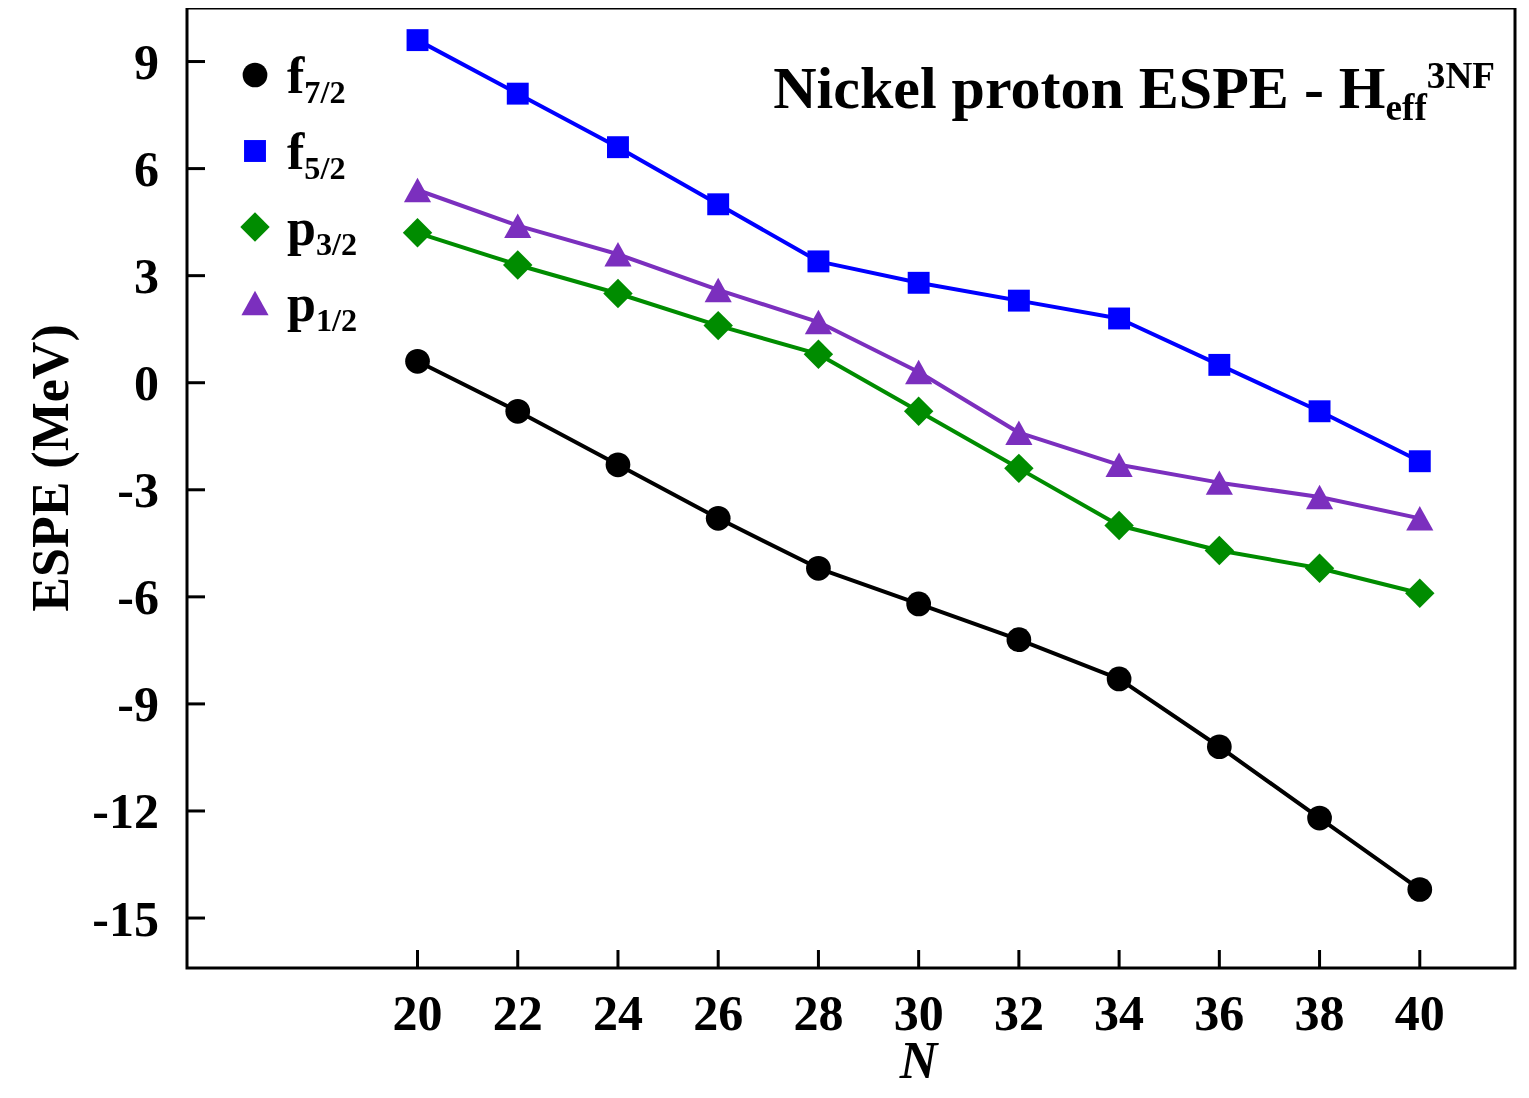 This screenshot has width=1529, height=1098. What do you see at coordinates (718, 1013) in the screenshot?
I see `x-tick-label: 26` at bounding box center [718, 1013].